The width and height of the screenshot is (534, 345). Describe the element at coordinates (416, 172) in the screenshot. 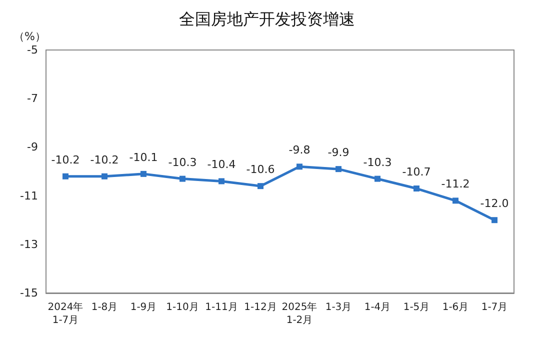

I see `data-label: -10.7` at that location.